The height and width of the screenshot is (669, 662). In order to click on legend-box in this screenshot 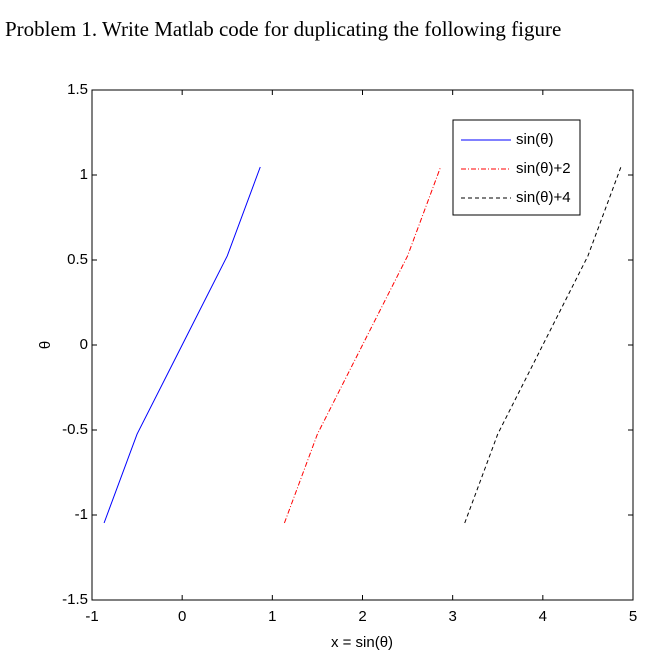, I will do `click(516, 167)`.